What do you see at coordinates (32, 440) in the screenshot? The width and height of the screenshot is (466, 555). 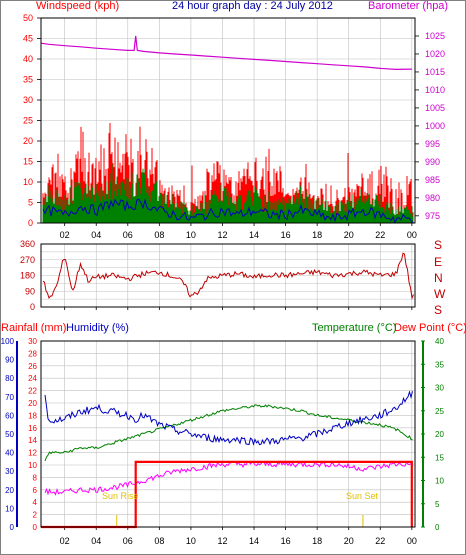 I see `rain-ytick-label: 14` at bounding box center [32, 440].